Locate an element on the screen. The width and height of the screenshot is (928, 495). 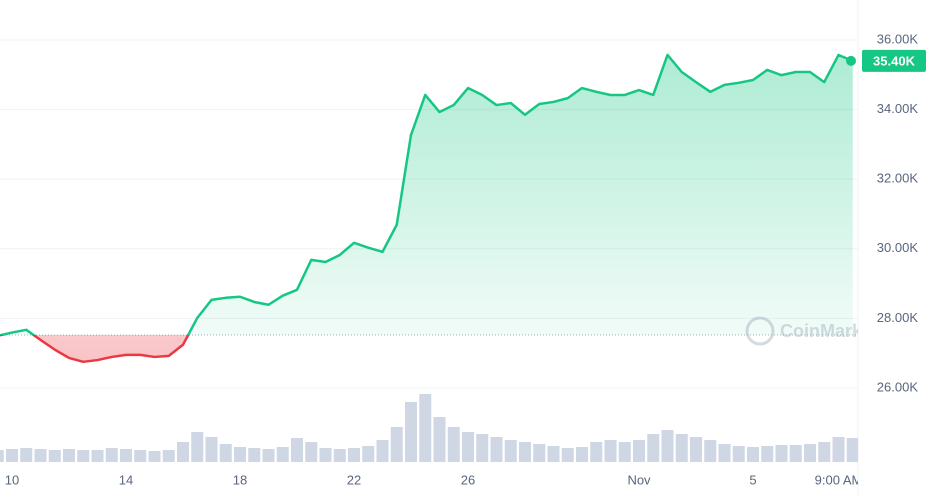
y-tick-label: 30.00K is located at coordinates (898, 247).